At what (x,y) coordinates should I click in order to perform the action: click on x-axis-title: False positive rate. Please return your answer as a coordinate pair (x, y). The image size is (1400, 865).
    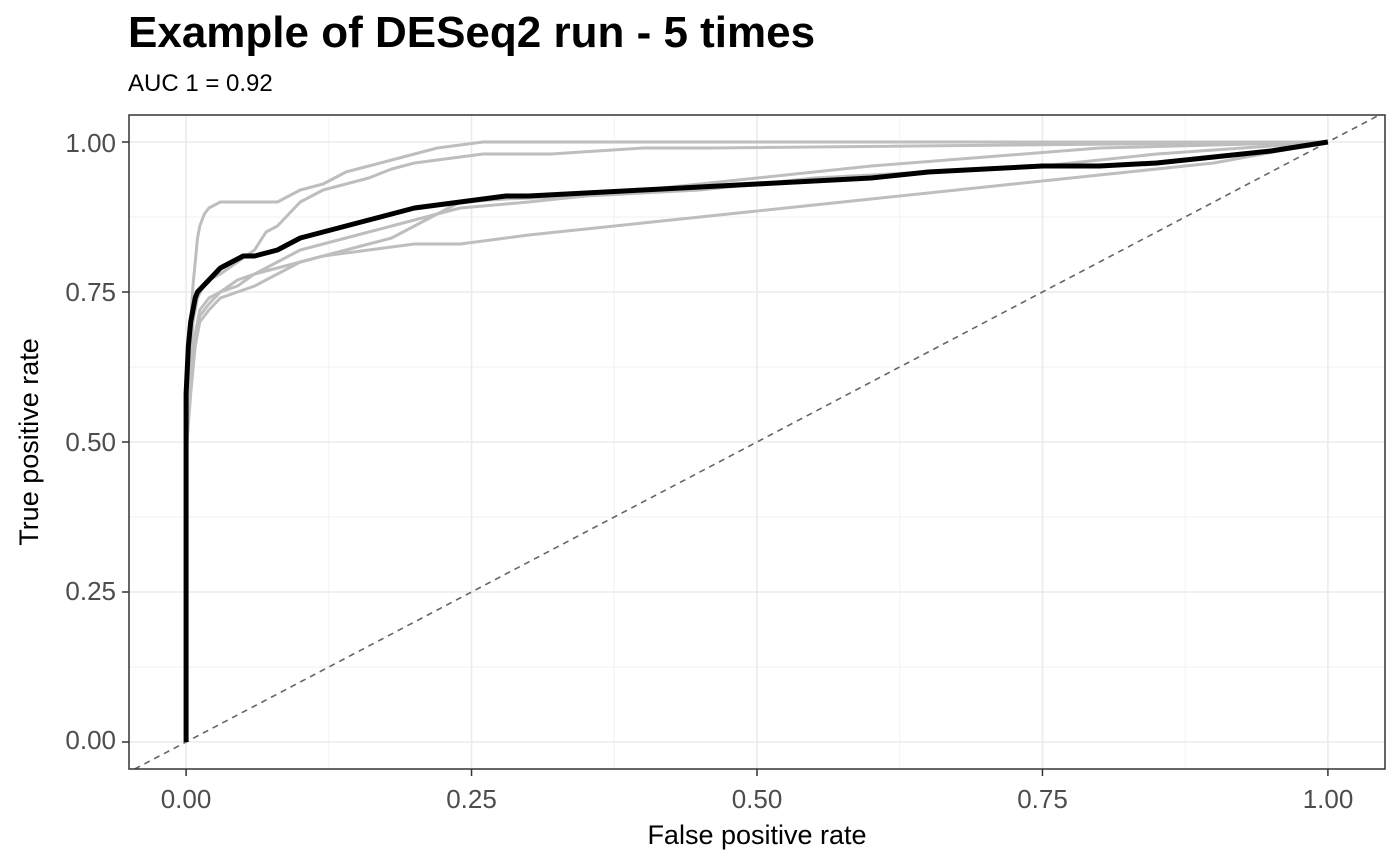
    Looking at the image, I should click on (756, 835).